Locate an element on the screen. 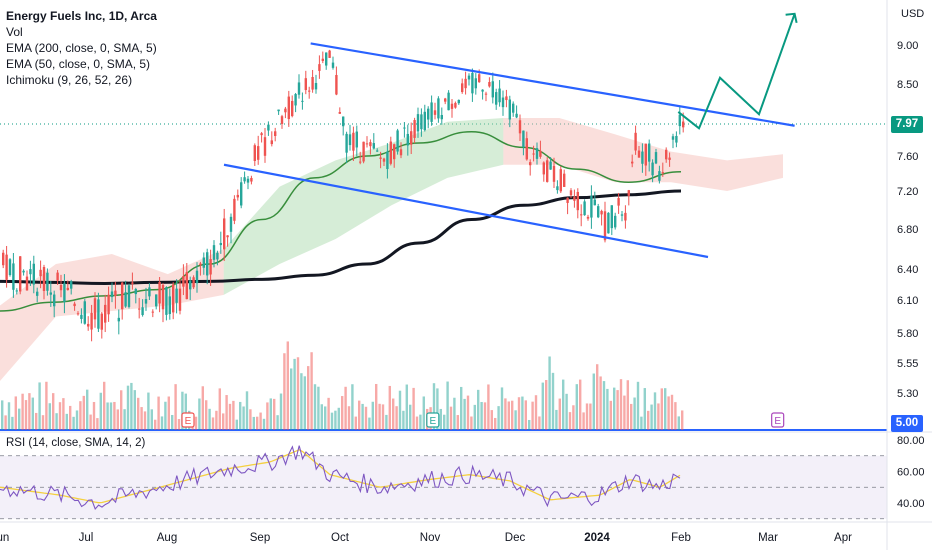 This screenshot has height=550, width=932. x-tick-label: Jun is located at coordinates (4, 538).